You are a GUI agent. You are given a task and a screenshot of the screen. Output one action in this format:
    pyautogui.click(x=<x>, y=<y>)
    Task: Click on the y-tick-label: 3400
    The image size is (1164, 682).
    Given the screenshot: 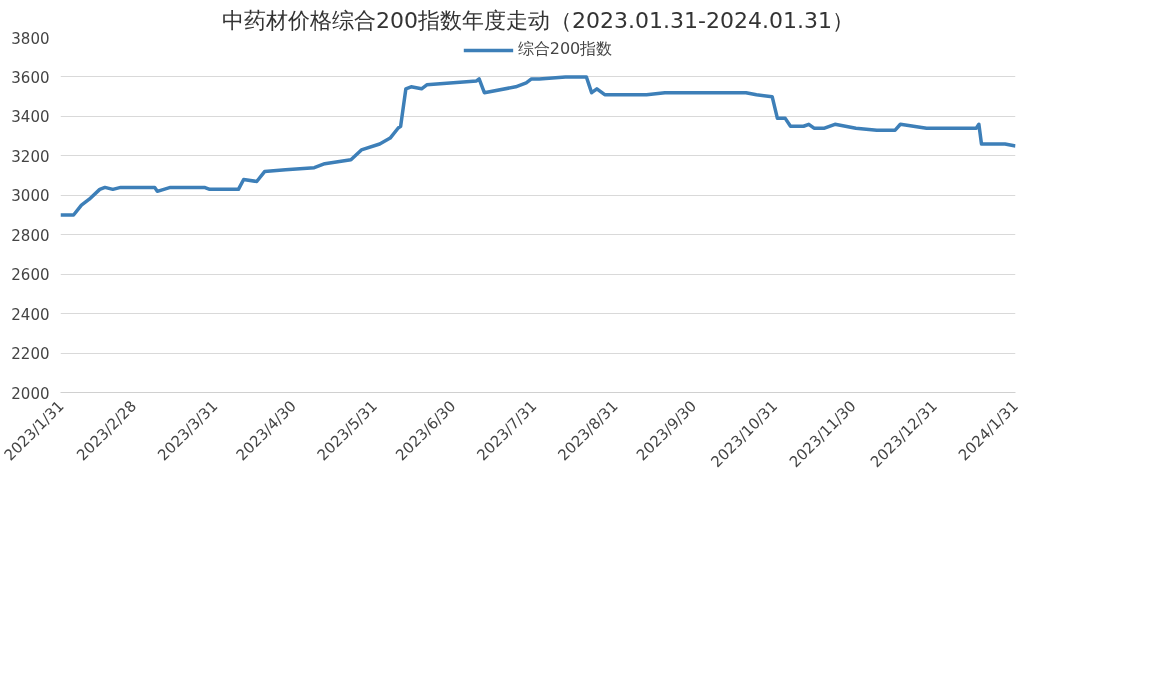 What is the action you would take?
    pyautogui.click(x=30, y=117)
    